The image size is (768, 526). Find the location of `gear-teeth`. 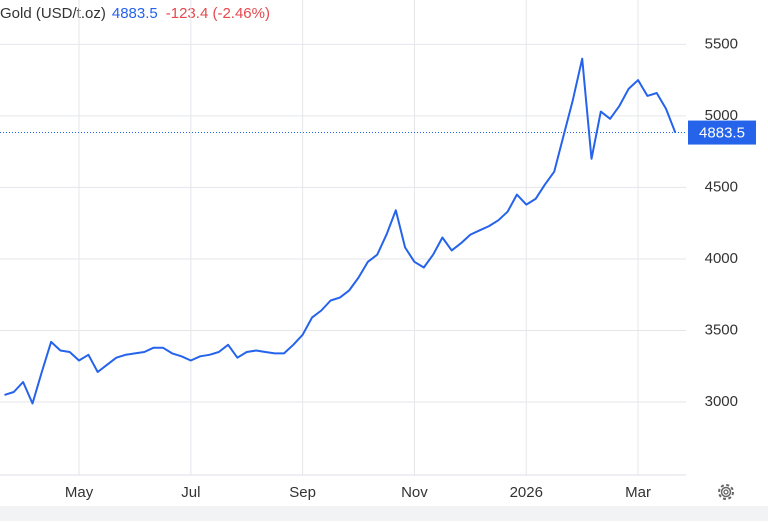

gear-teeth is located at coordinates (726, 492).